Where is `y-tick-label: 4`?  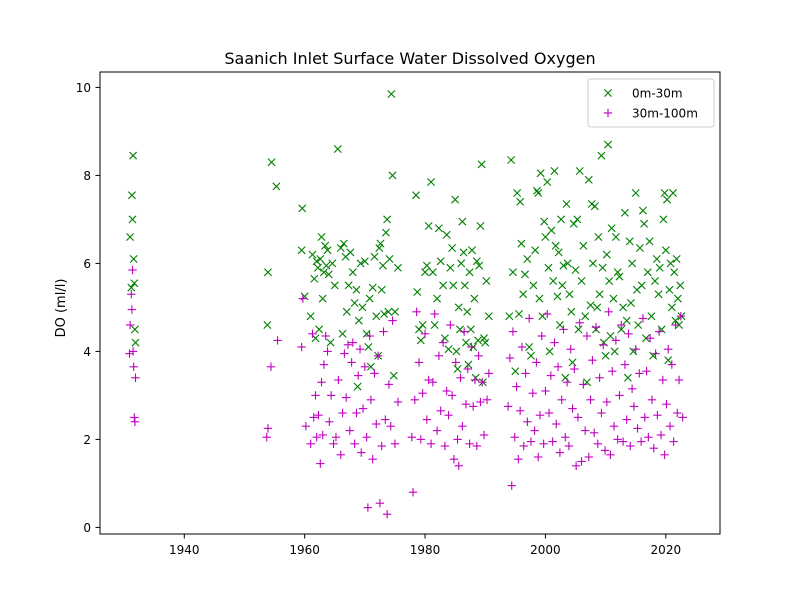
y-tick-label: 4 is located at coordinates (87, 352).